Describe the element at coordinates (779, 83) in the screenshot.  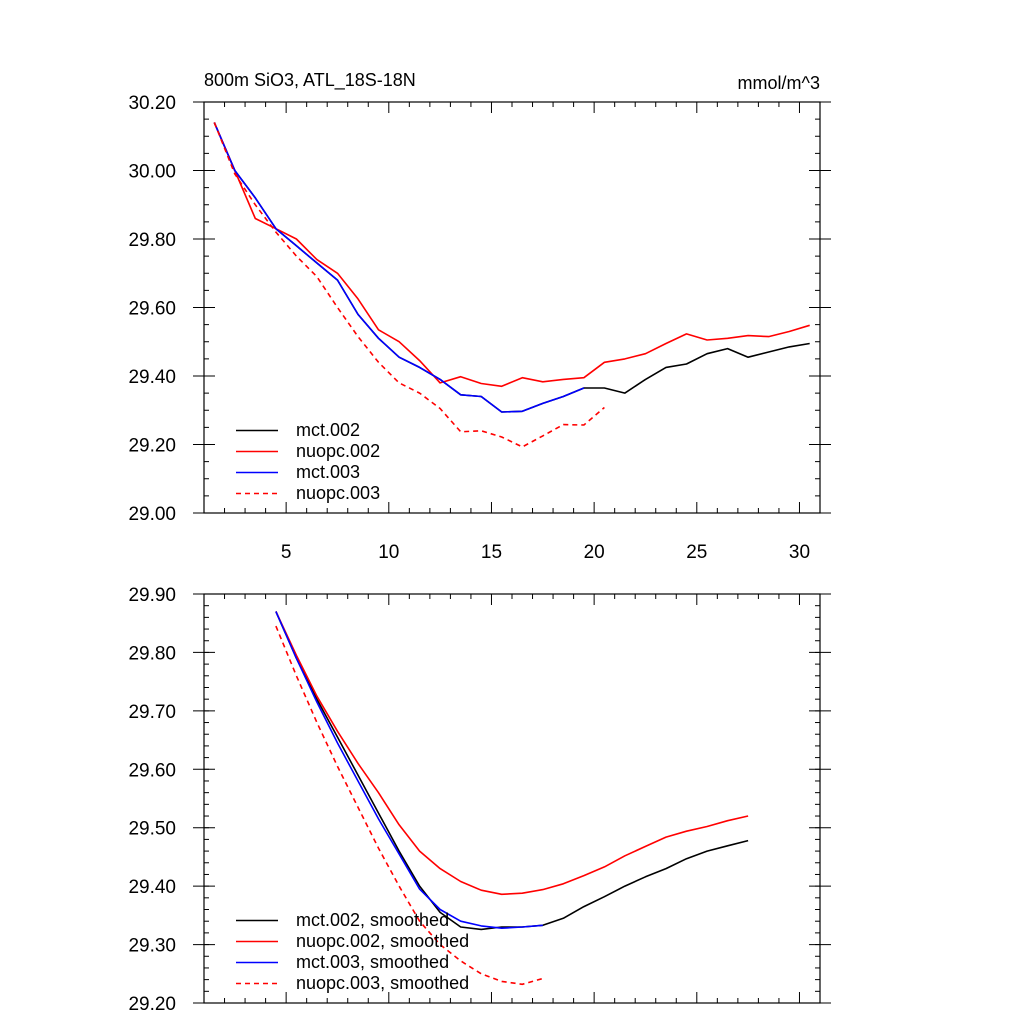
I see `chart-units: mmol/m^3` at that location.